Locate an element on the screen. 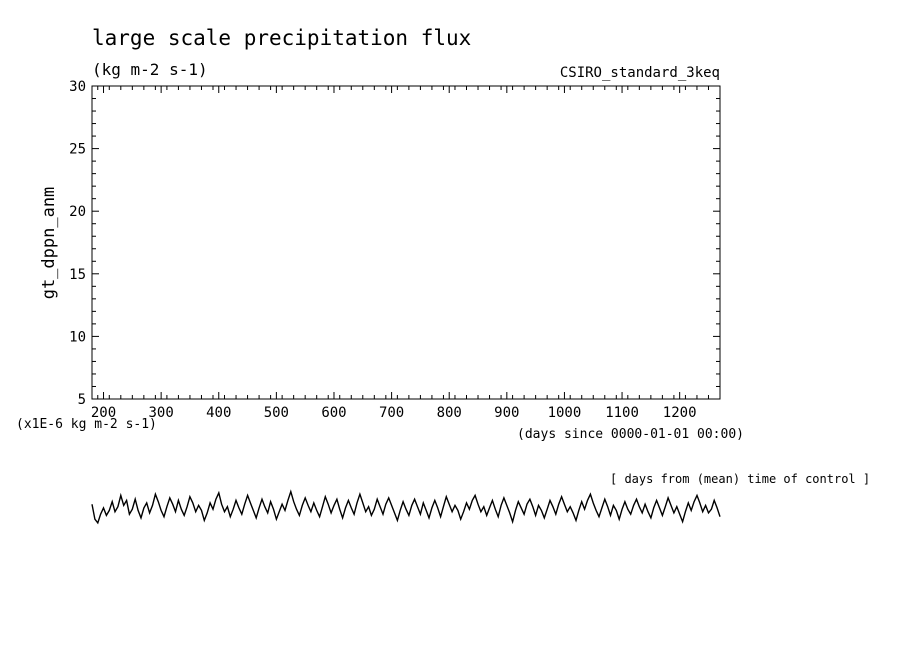  x-tick-label: 400 is located at coordinates (218, 413).